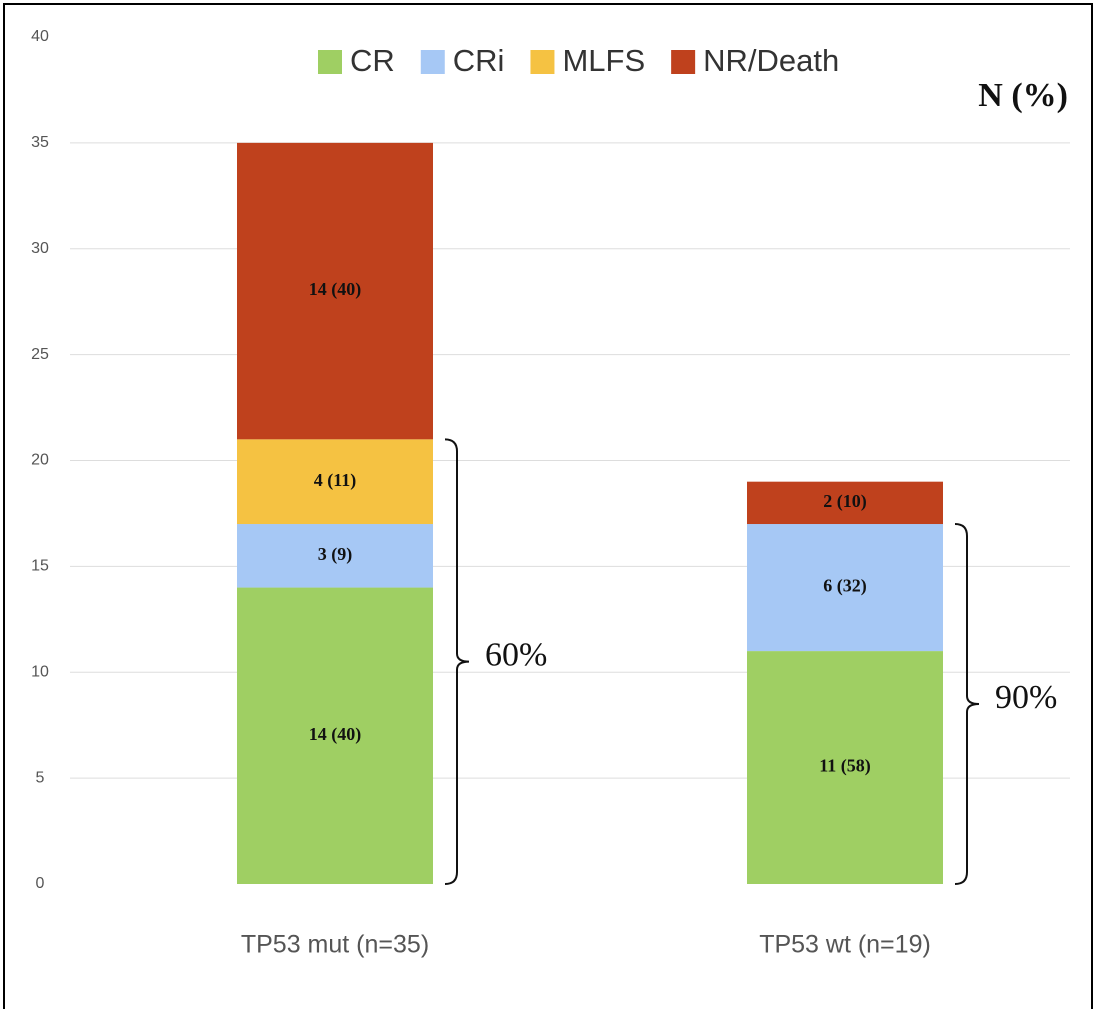 Image resolution: width=1097 pixels, height=1009 pixels. Describe the element at coordinates (40, 883) in the screenshot. I see `y-tick-label: 0` at that location.